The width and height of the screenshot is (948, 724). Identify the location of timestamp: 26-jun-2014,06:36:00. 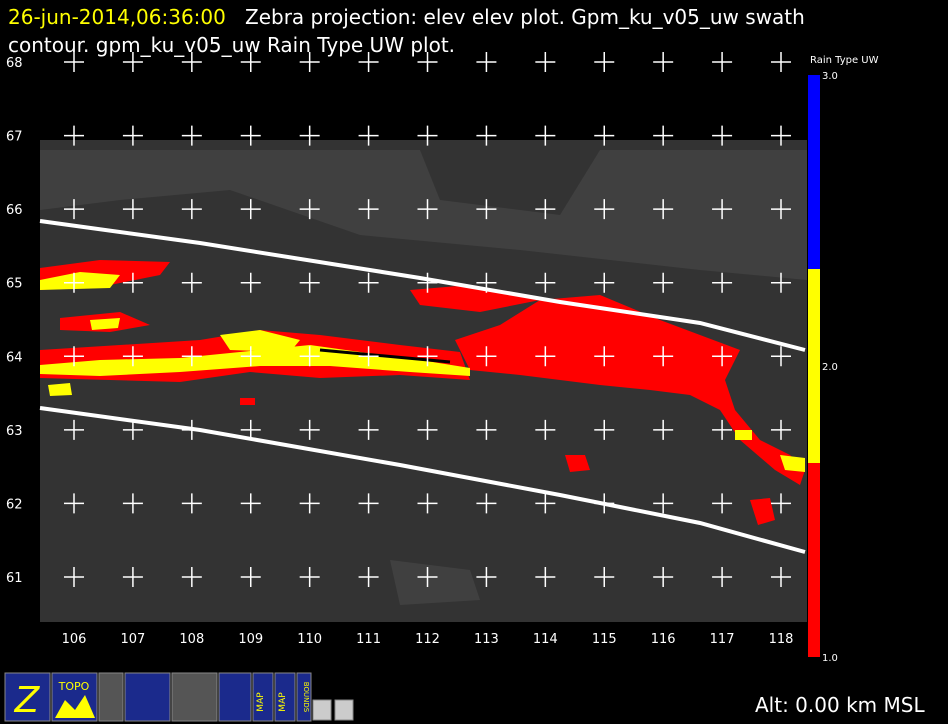
(117, 17).